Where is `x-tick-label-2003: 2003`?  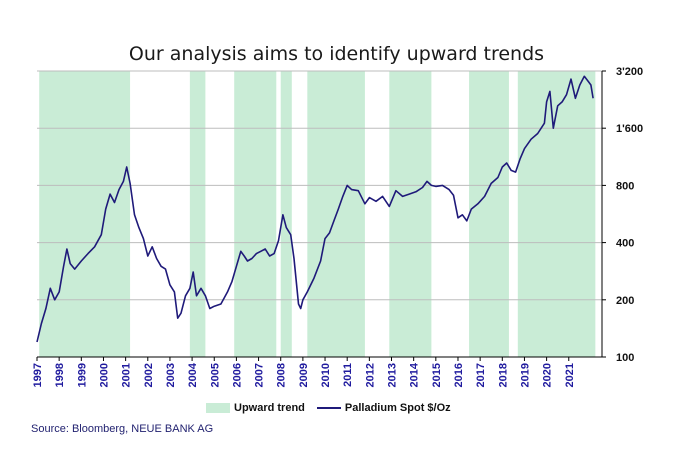
x-tick-label-2003: 2003 is located at coordinates (171, 375).